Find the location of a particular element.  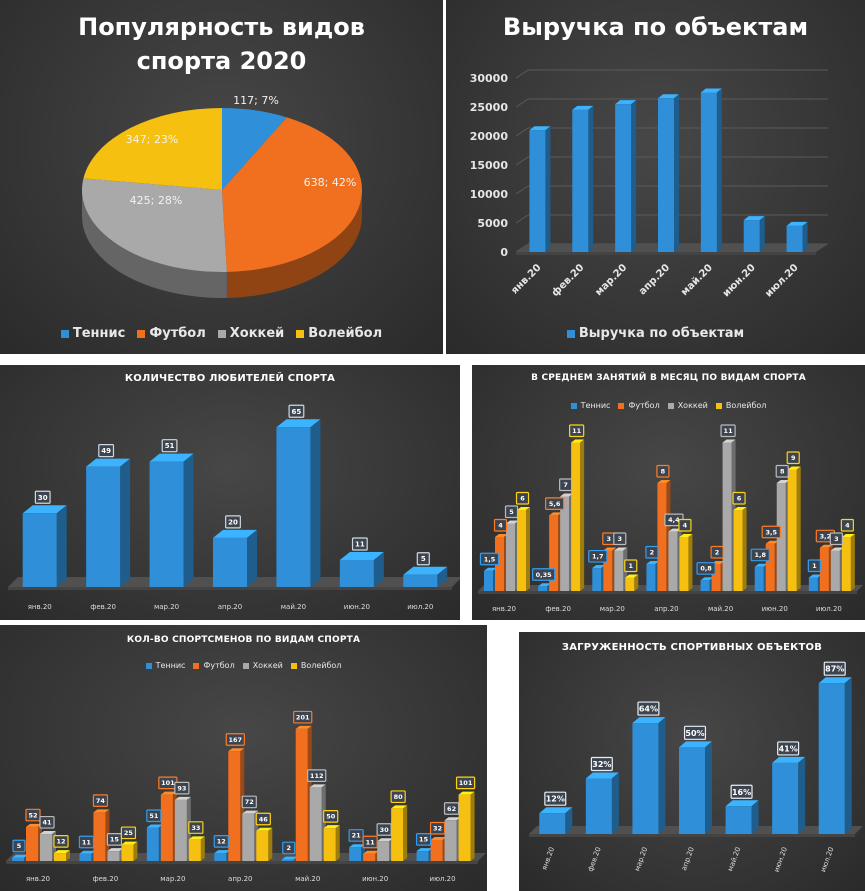

pie-data-label: 425; 28% is located at coordinates (156, 200).